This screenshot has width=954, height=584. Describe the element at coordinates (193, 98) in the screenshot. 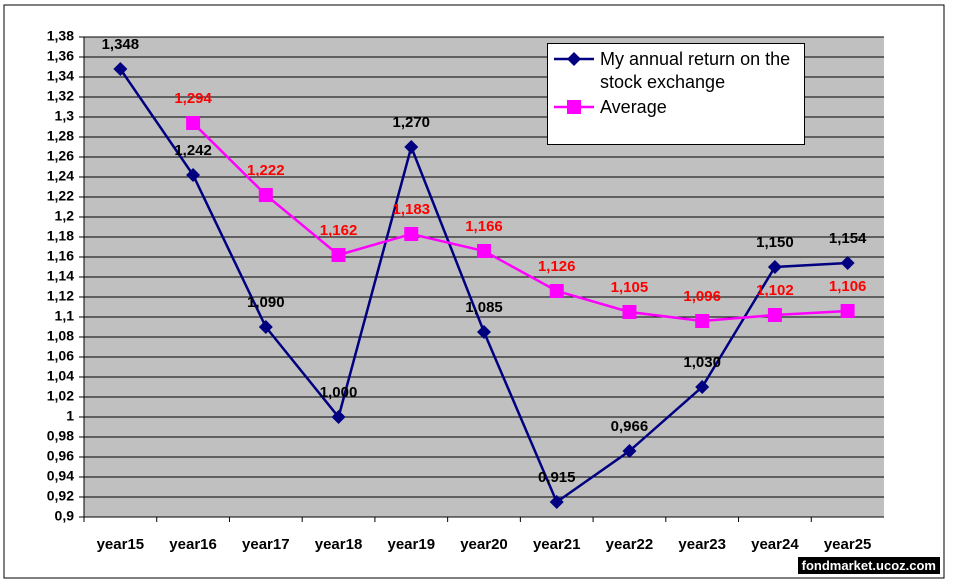

I see `data-label: 1,294` at that location.